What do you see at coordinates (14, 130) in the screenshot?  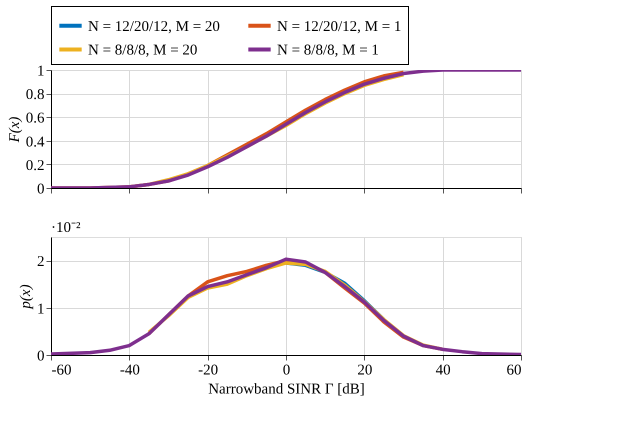 I see `y-axis-title: F(x)` at bounding box center [14, 130].